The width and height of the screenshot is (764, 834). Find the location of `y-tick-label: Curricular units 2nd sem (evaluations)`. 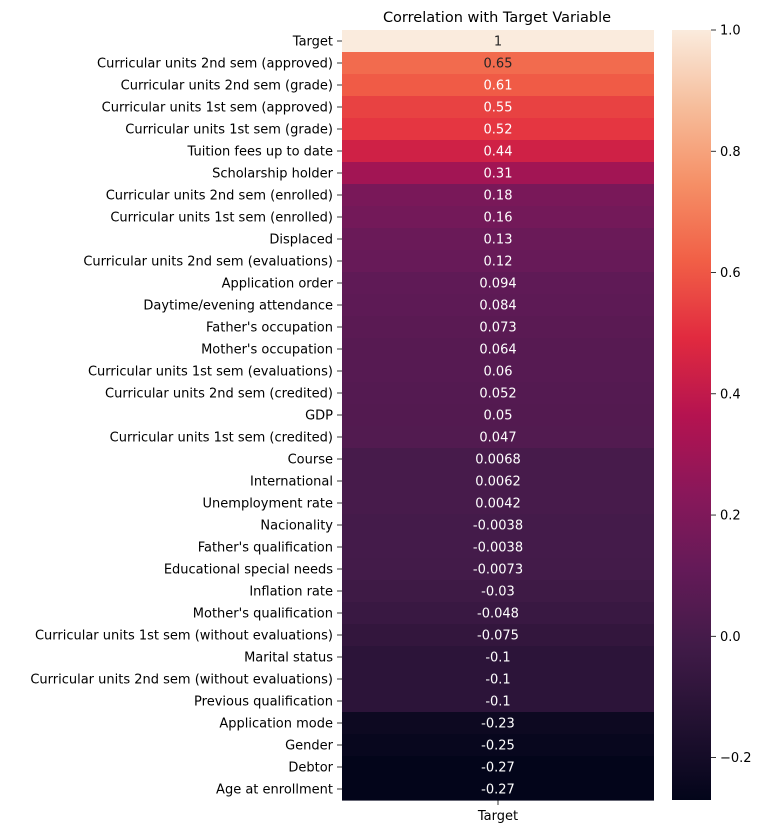

y-tick-label: Curricular units 2nd sem (evaluations) is located at coordinates (208, 262).